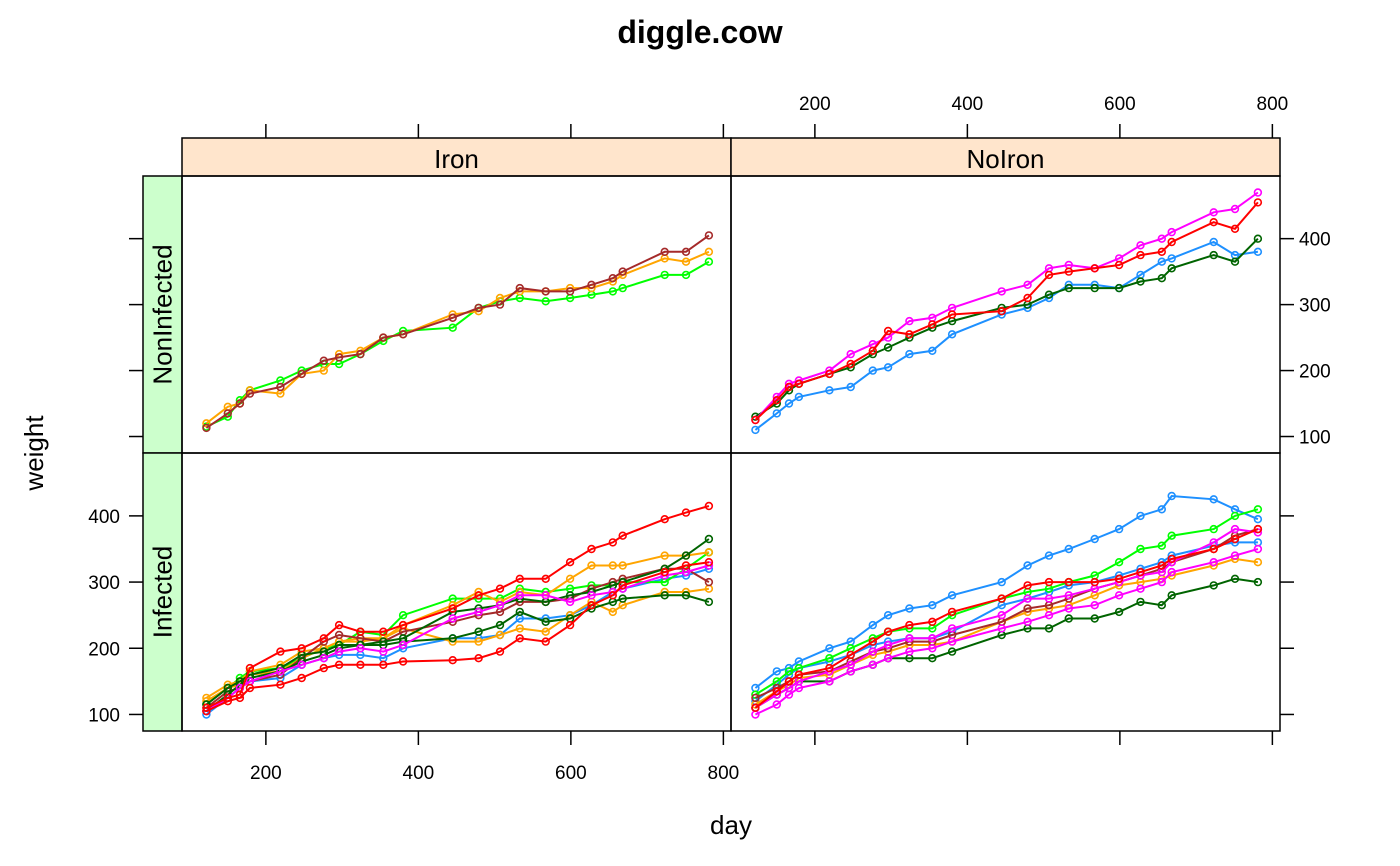 This screenshot has height=866, width=1400. Describe the element at coordinates (968, 104) in the screenshot. I see `x-tick-label: 400` at that location.